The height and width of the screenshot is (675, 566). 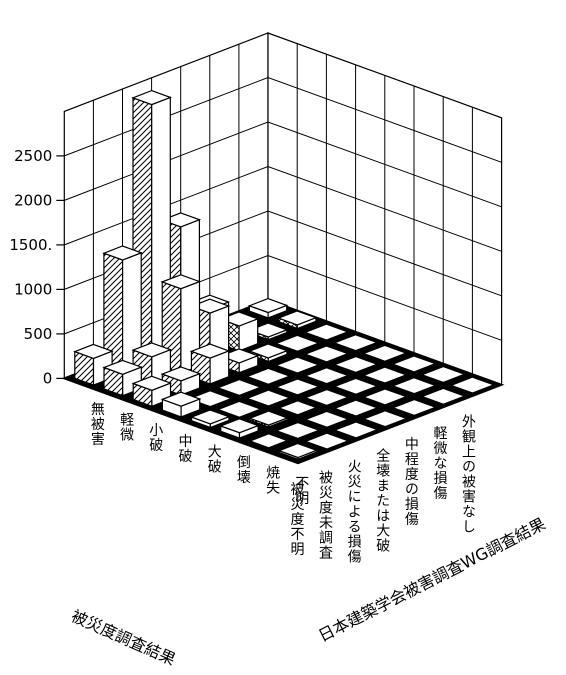 What do you see at coordinates (30, 245) in the screenshot?
I see `y-tick-label: 1500.` at bounding box center [30, 245].